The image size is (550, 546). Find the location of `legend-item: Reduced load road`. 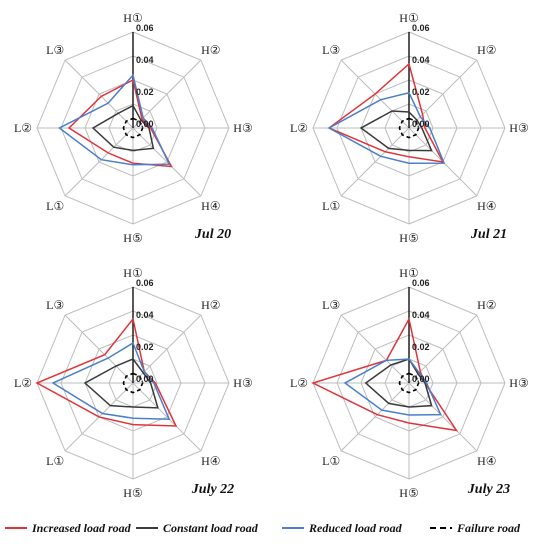

legend-item: Reduced load road is located at coordinates (342, 528).